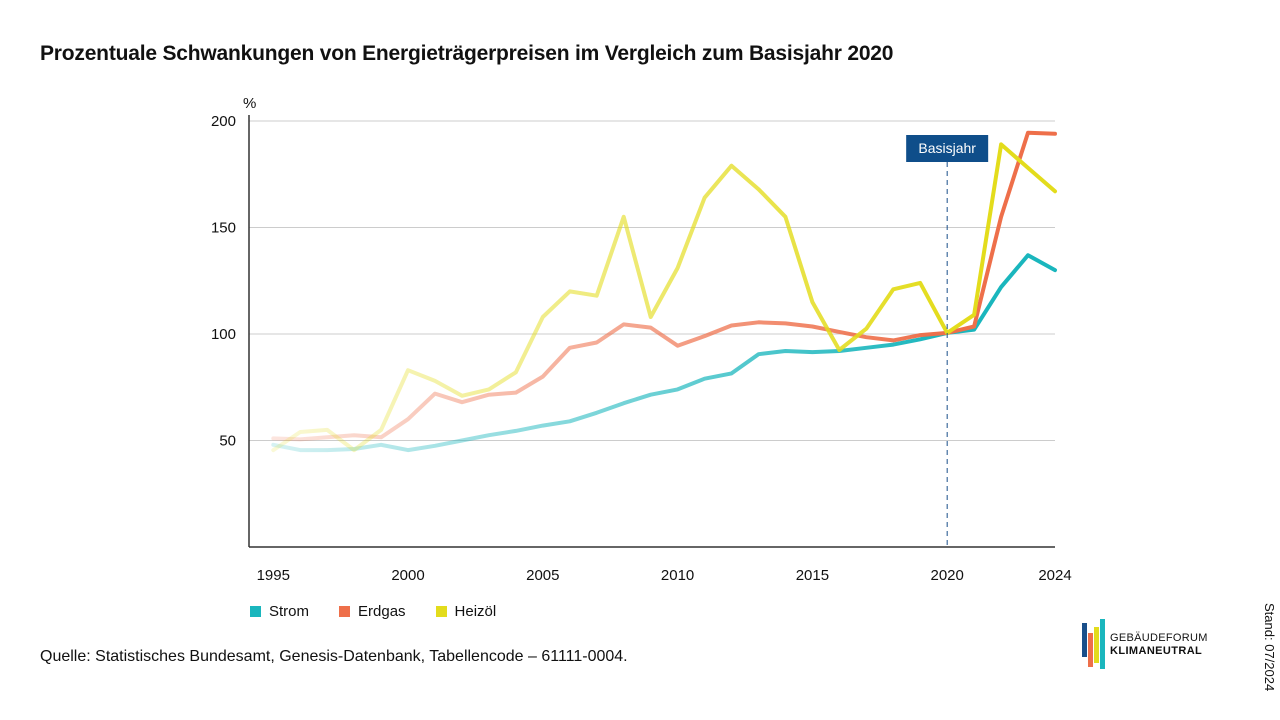  I want to click on y-tick-label: 150, so click(223, 228).